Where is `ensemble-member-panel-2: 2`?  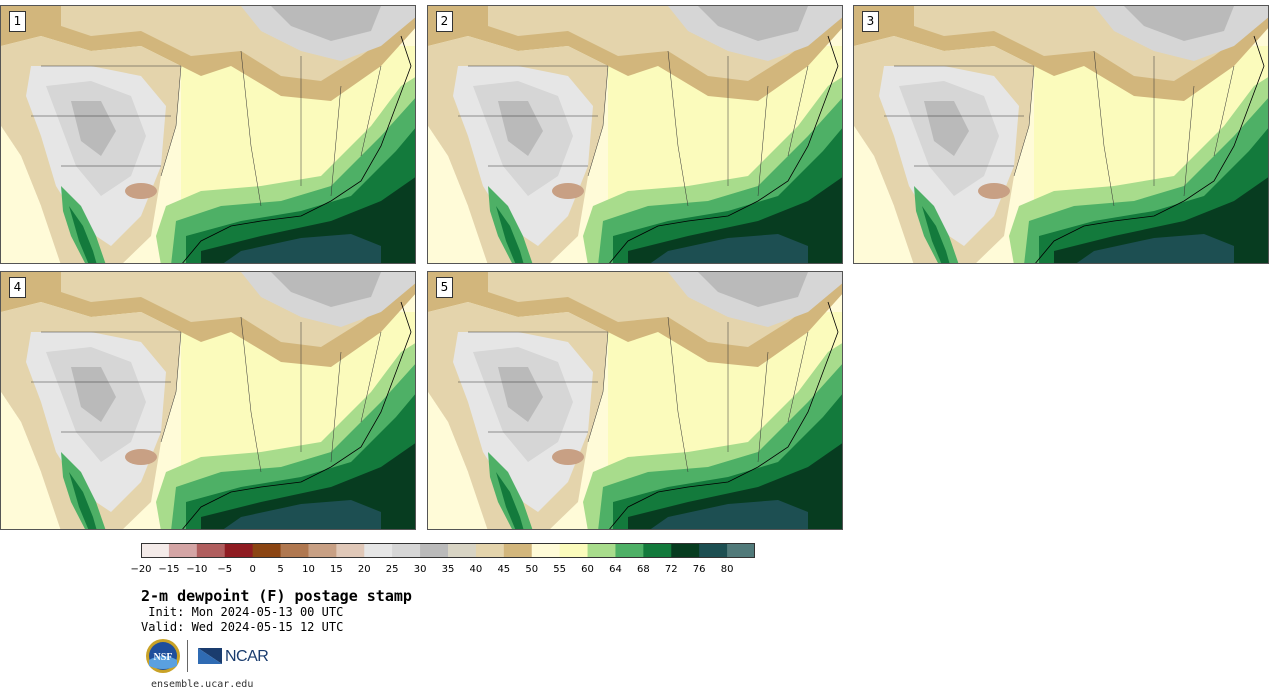 ensemble-member-panel-2: 2 is located at coordinates (635, 134).